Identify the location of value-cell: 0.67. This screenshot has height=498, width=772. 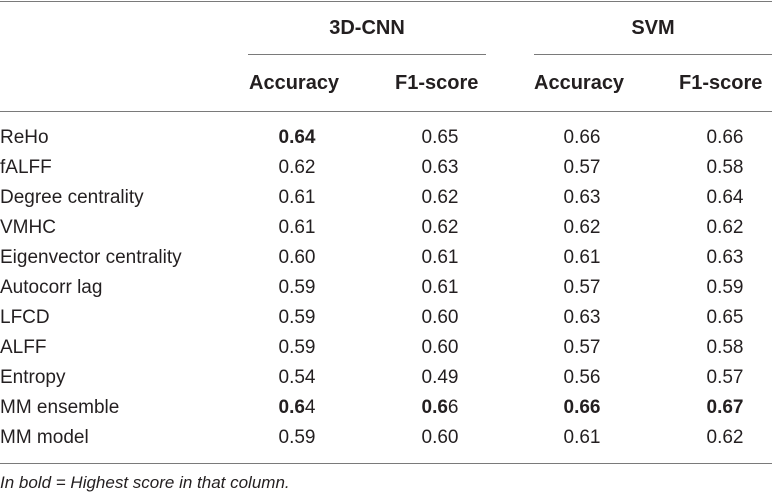
(725, 408).